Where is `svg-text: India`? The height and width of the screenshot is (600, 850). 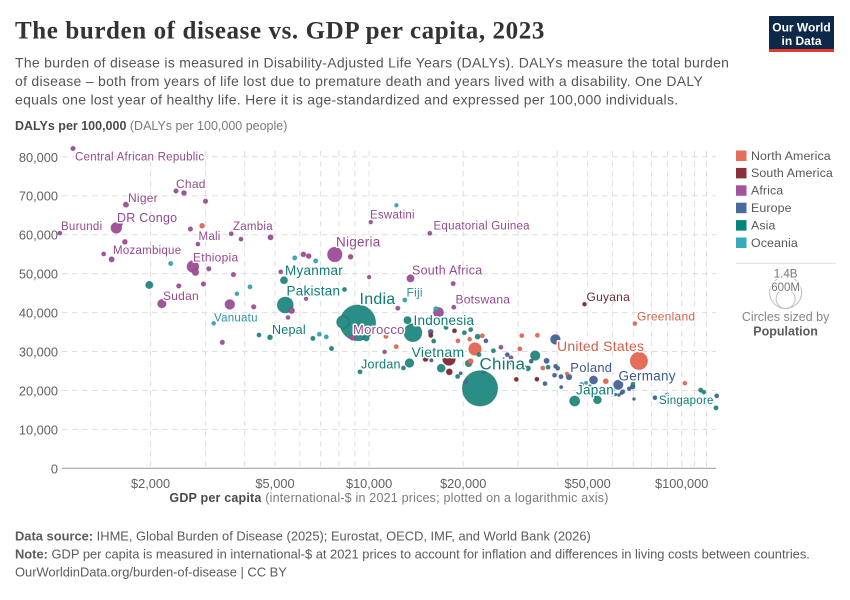
svg-text: India is located at coordinates (378, 299).